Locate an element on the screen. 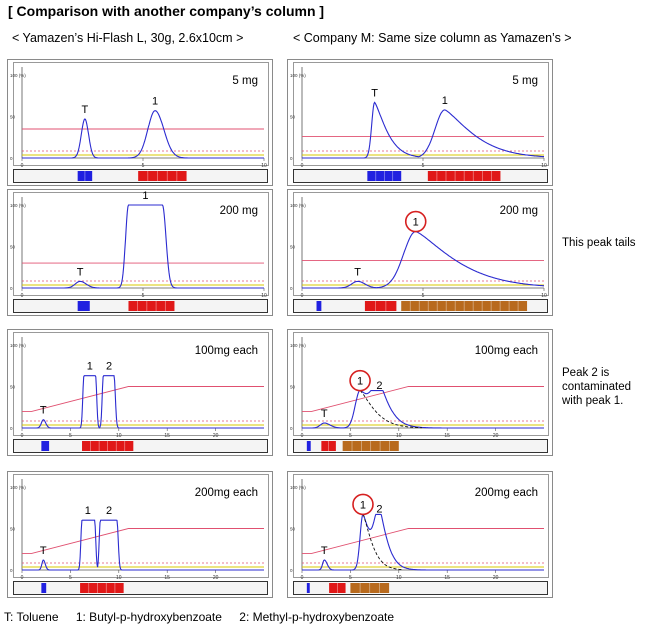 Image resolution: width=652 pixels, height=635 pixels. chromatogram-panel-r3: 0 5 10 15 20 100 (%) 50 0 T 1 2 100mg each is located at coordinates (420, 392).